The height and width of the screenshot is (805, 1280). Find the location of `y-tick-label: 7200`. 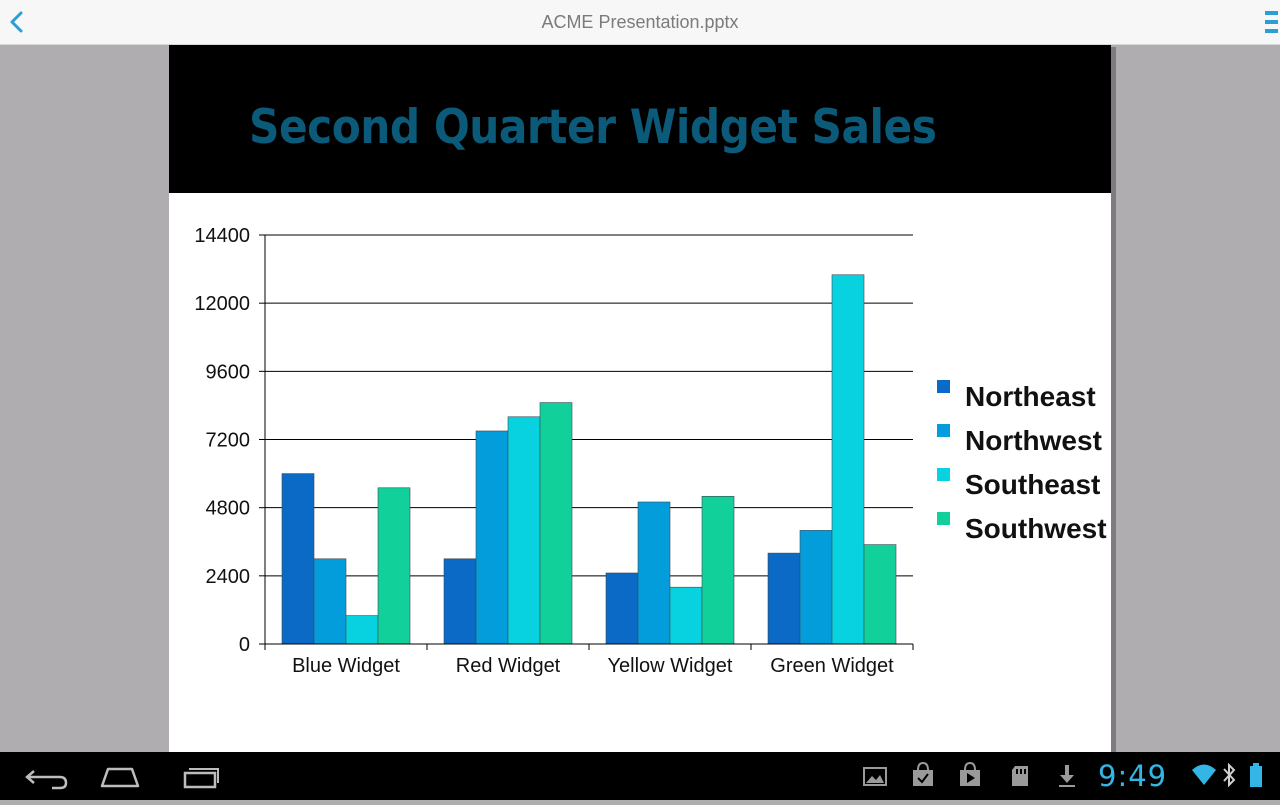

y-tick-label: 7200 is located at coordinates (228, 441).